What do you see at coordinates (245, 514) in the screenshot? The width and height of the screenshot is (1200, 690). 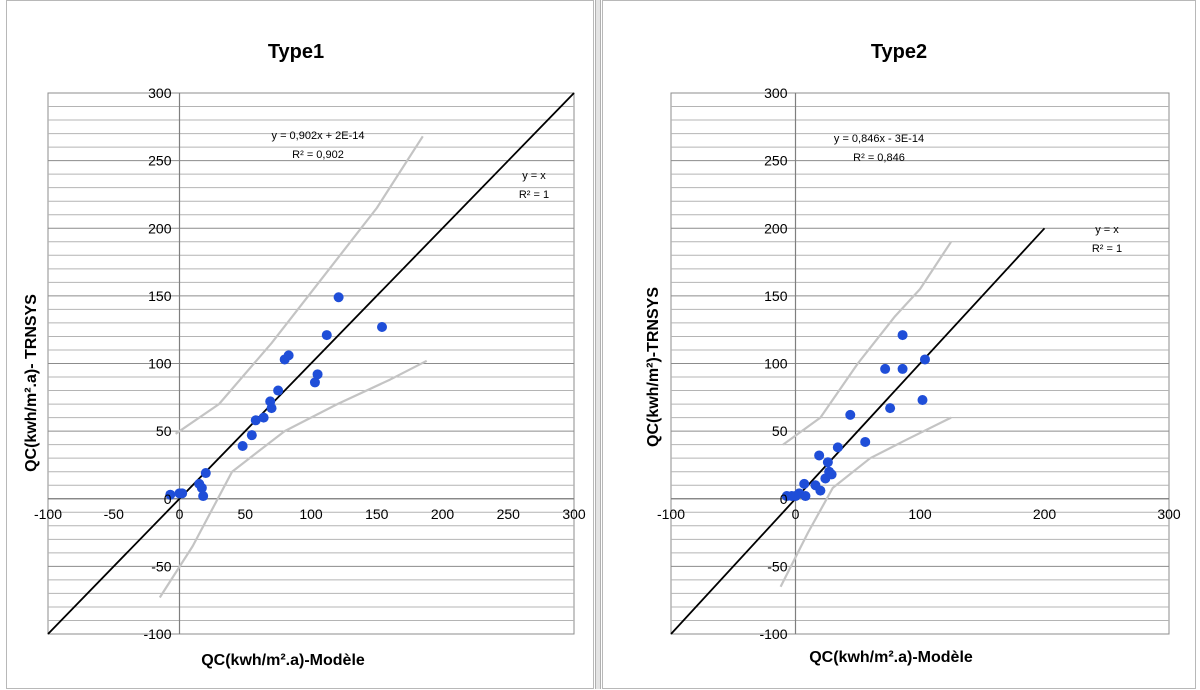 I see `x-tick-label: 50` at bounding box center [245, 514].